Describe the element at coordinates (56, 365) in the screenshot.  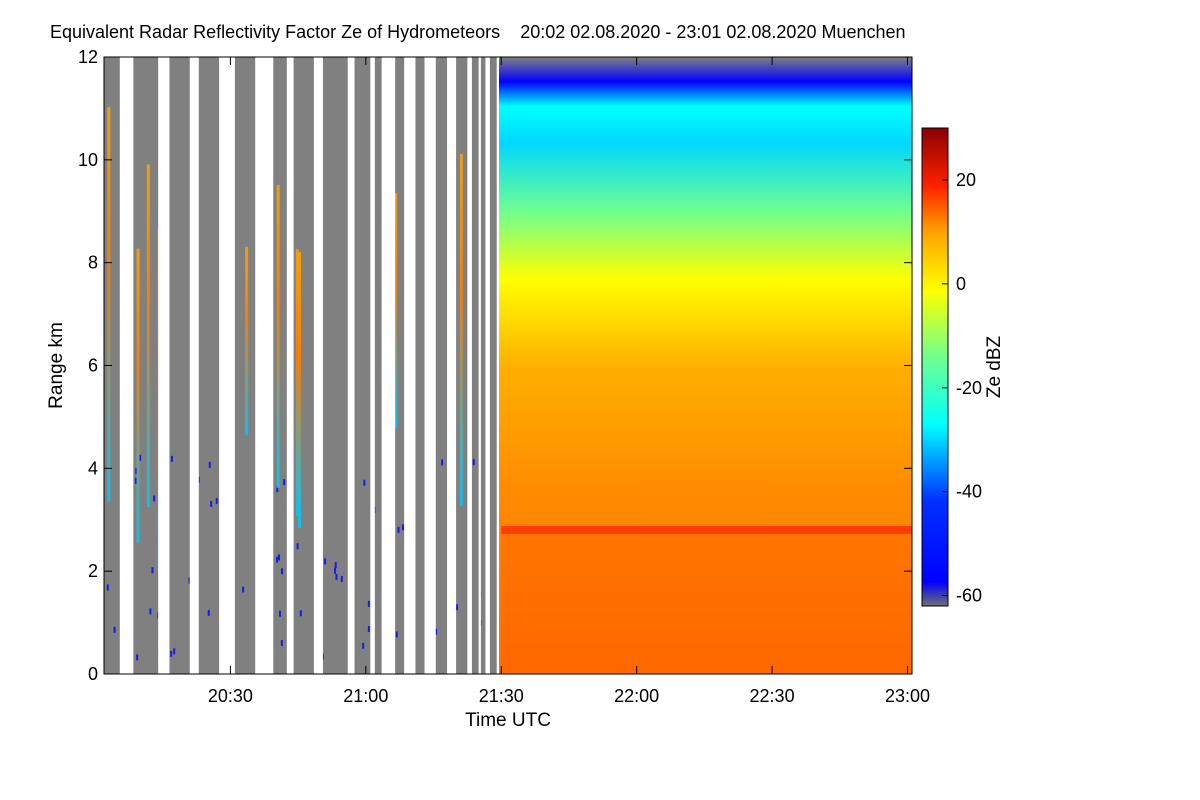
I see `y-axis-label: Range km` at that location.